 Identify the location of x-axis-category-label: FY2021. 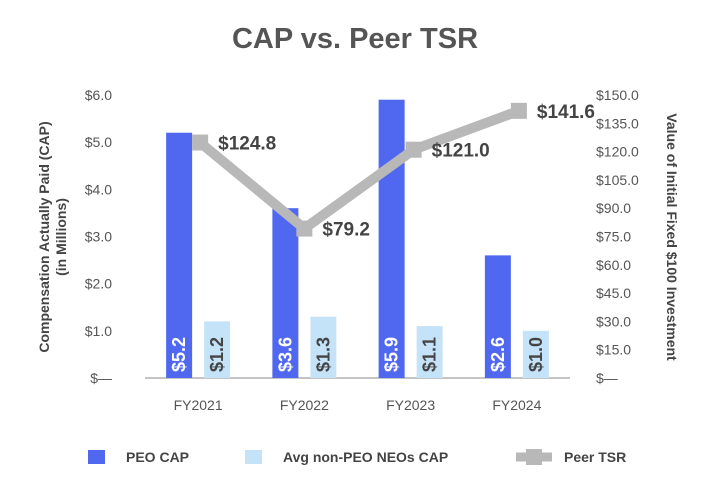
(198, 405).